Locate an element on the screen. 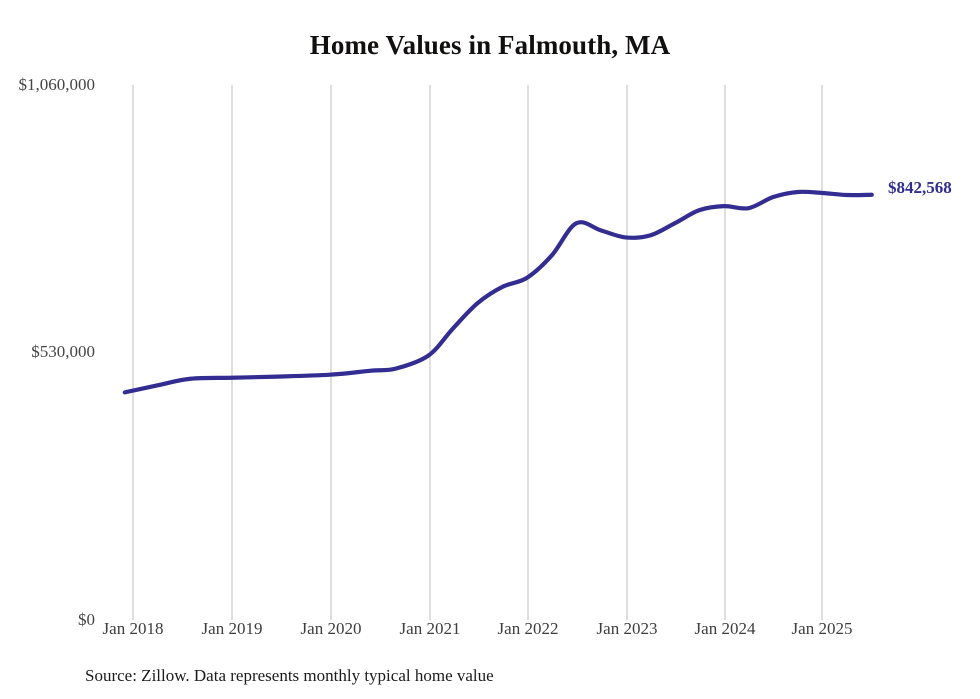 This screenshot has width=980, height=699. end-value-annotation: $842,568 is located at coordinates (920, 187).